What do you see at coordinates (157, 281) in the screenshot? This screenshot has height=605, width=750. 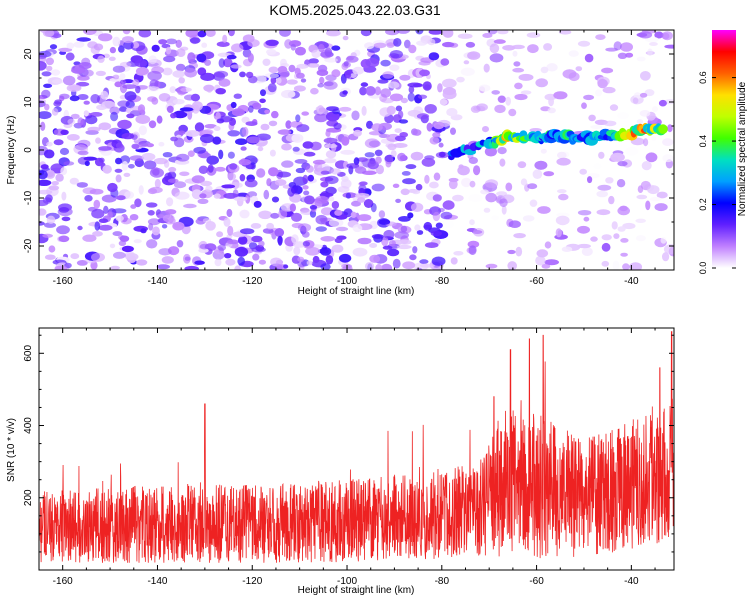 I see `x-tick-label: -140` at bounding box center [157, 281].